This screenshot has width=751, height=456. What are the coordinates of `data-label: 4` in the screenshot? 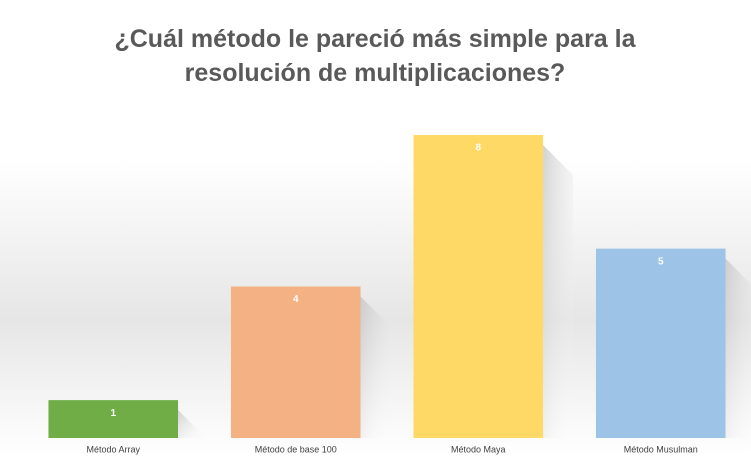 It's located at (296, 299).